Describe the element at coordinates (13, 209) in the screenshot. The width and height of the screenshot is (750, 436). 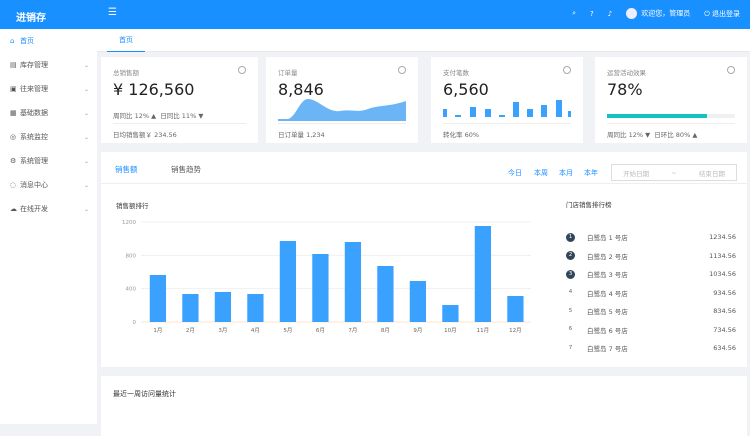
I see `cloud-icon: ☁` at that location.